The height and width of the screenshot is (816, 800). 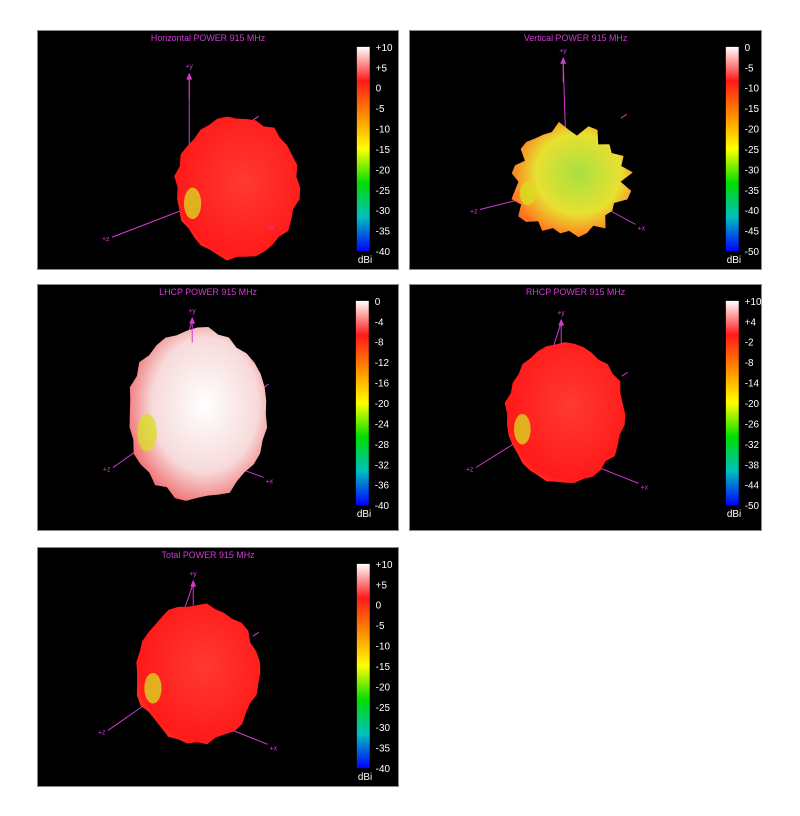 I want to click on chart-title: LHCP POWER 915 MHz, so click(x=208, y=292).